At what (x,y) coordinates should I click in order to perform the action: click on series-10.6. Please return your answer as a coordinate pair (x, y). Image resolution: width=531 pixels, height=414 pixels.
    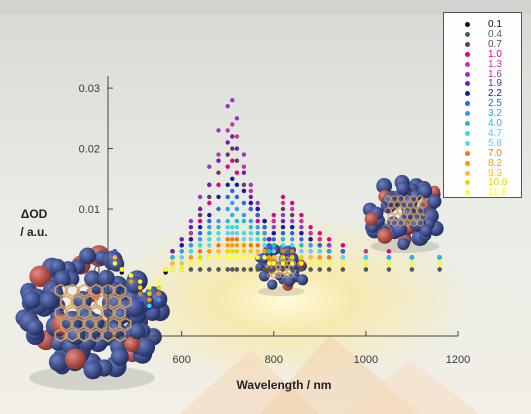
    Looking at the image, I should click on (277, 272).